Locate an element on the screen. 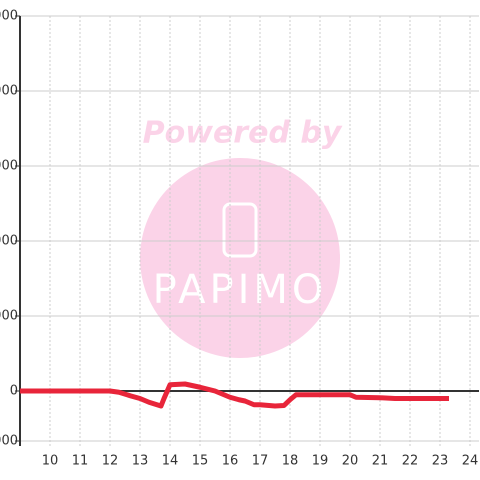 This screenshot has width=480, height=480. y-tick-label: 150,000 is located at coordinates (9, 16).